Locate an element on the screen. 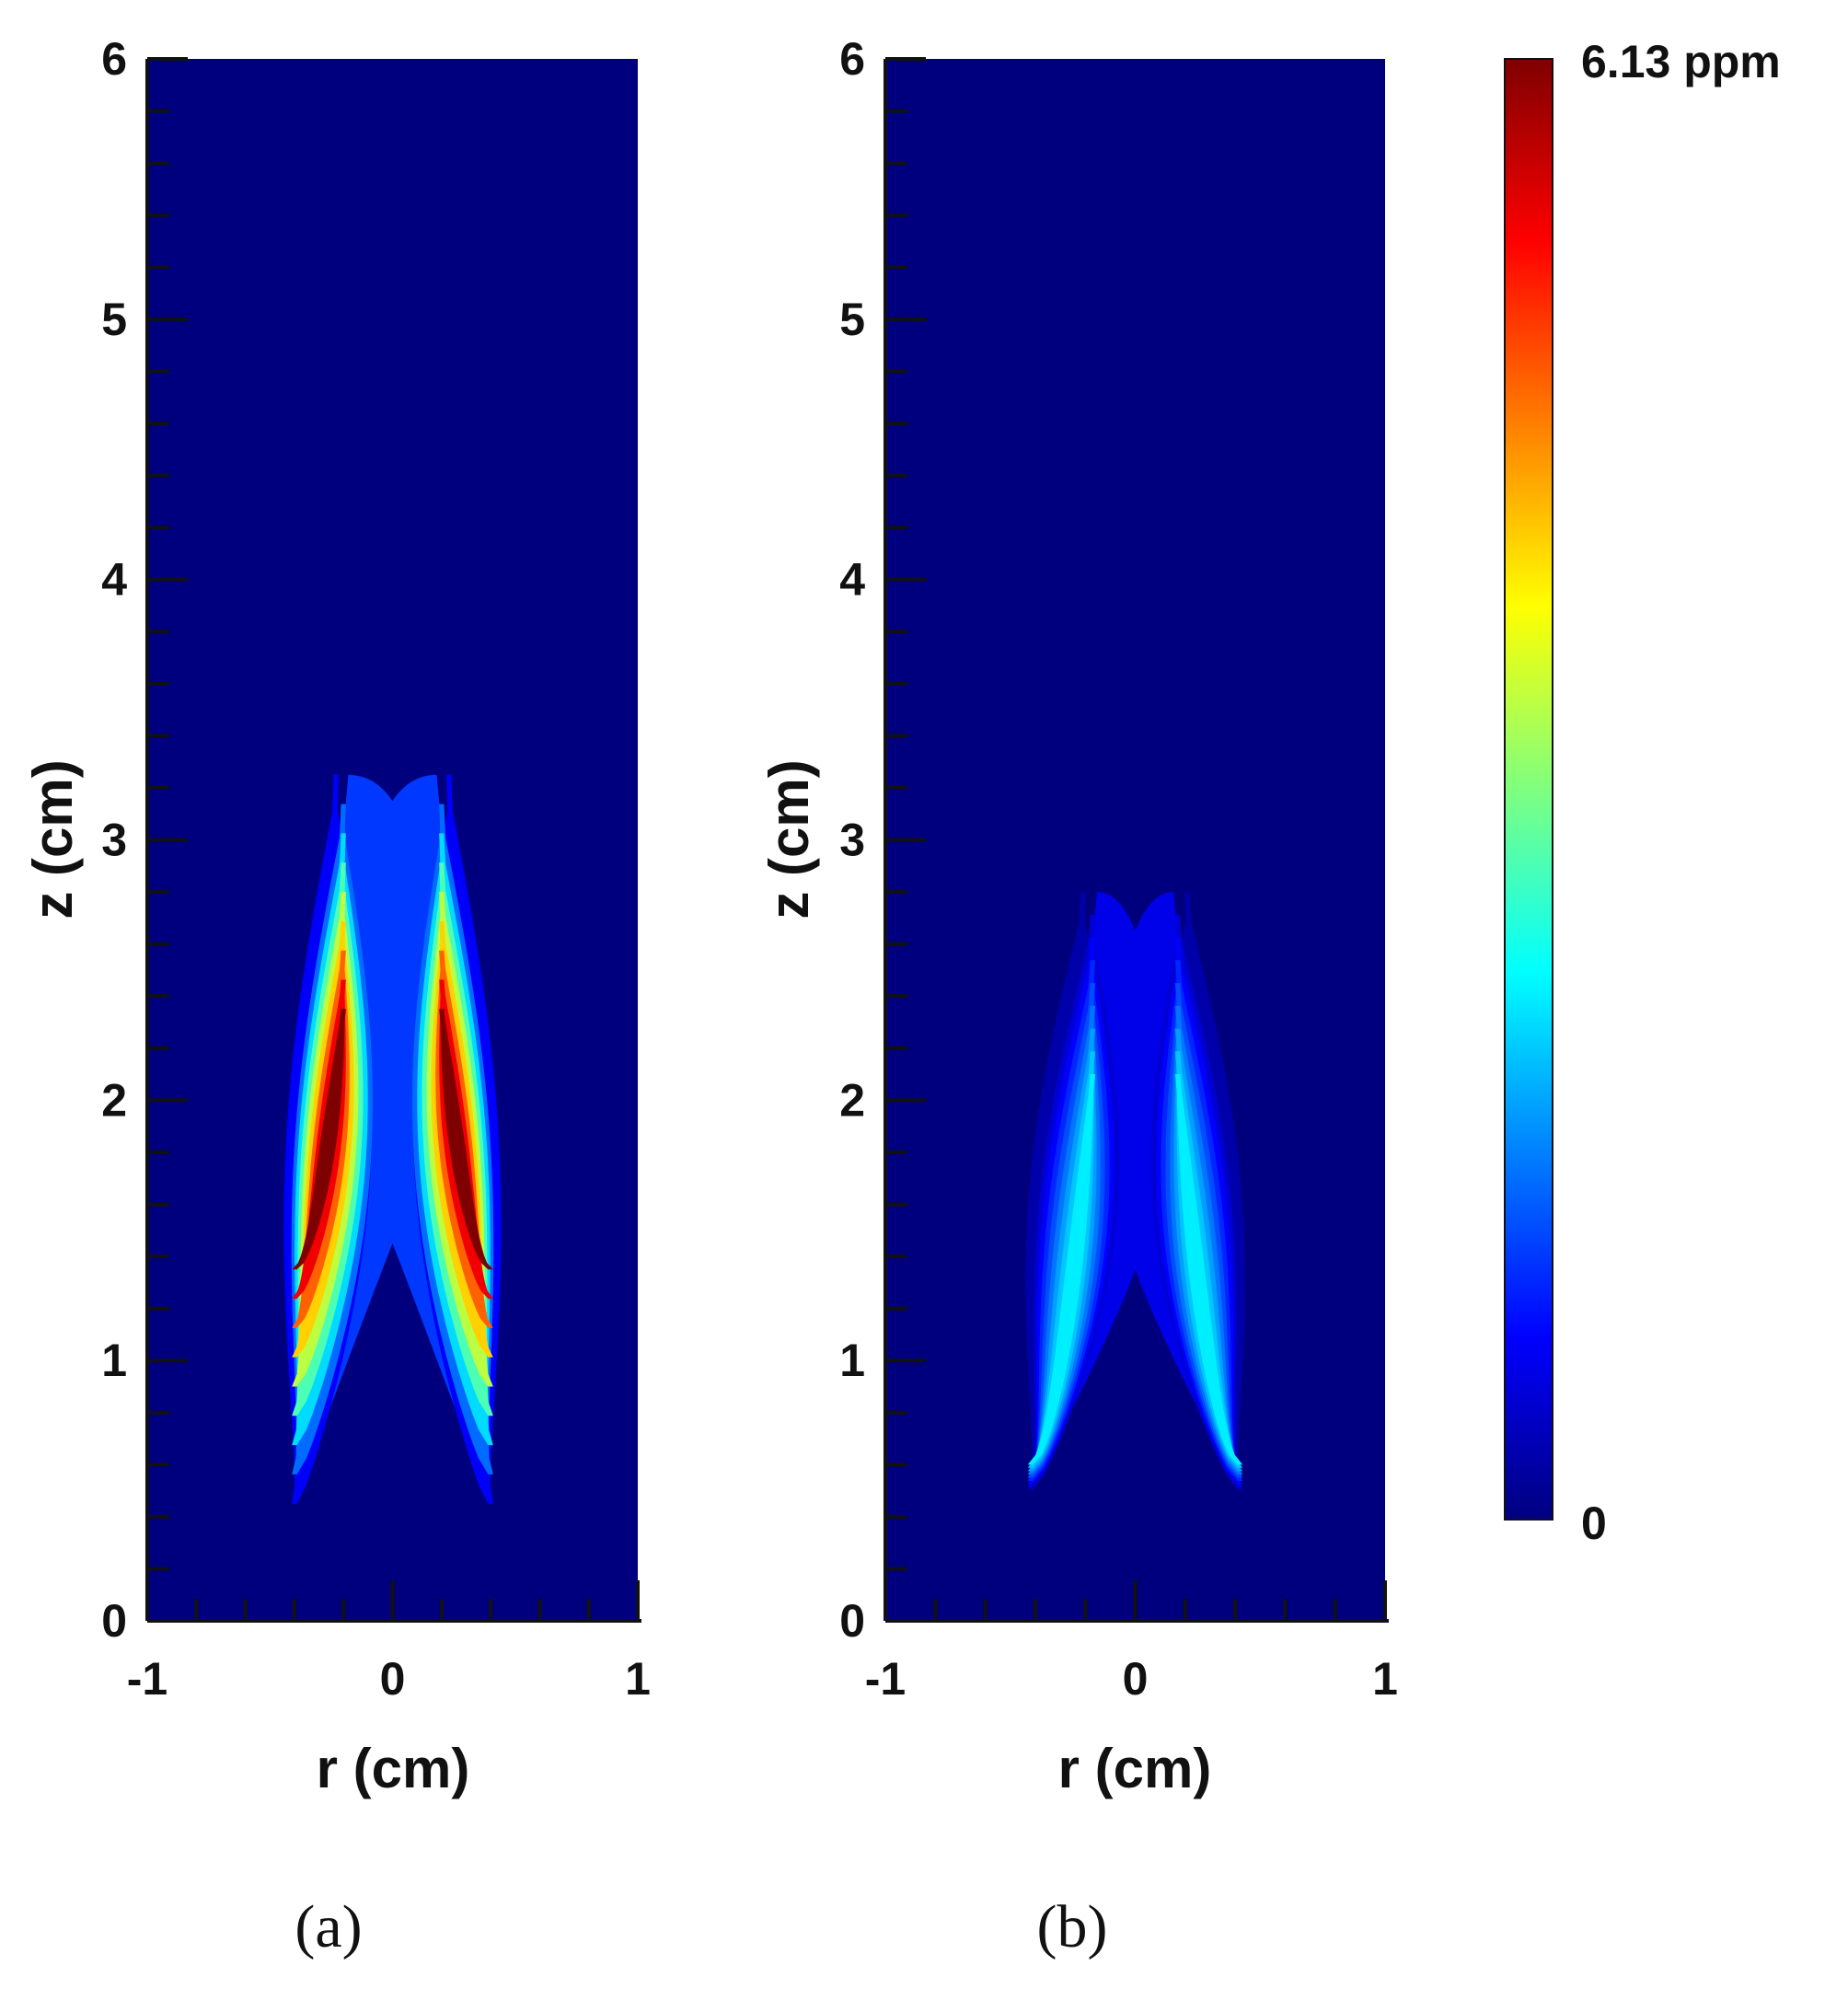 This screenshot has height=1989, width=1848. panel-label-b: (b) is located at coordinates (1072, 1926).